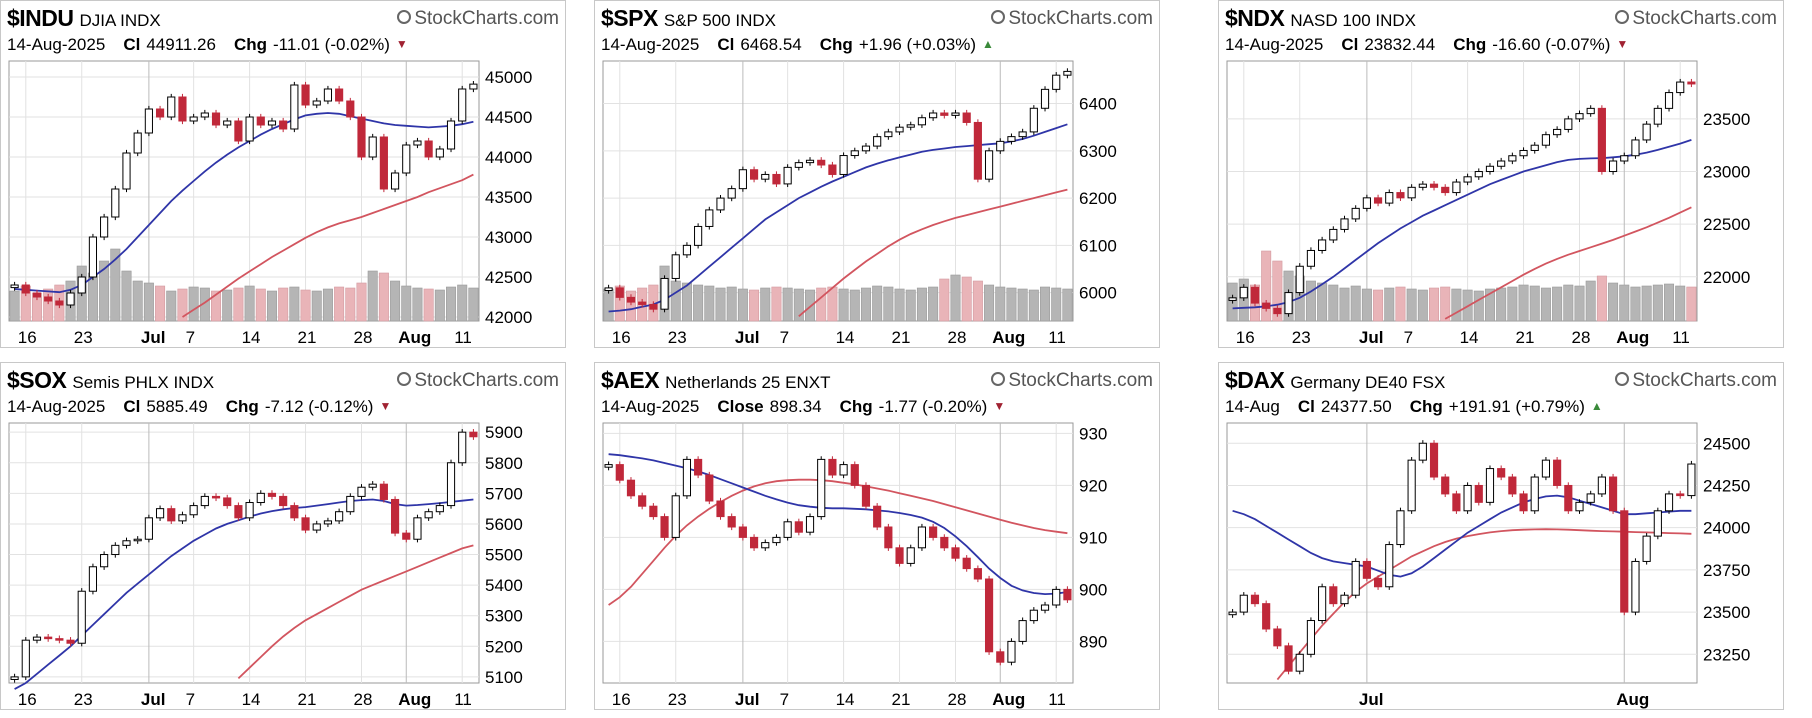  Describe the element at coordinates (1356, 406) in the screenshot. I see `close-value: 24377.50` at that location.